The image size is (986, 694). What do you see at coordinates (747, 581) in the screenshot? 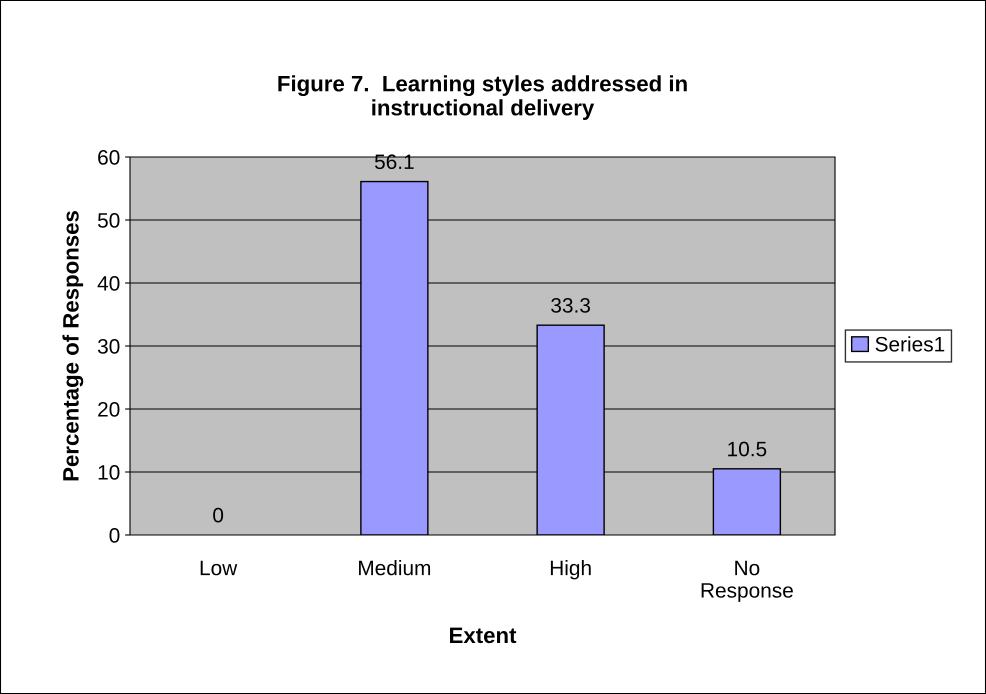
I see `x-tick-label: No Response` at bounding box center [747, 581].